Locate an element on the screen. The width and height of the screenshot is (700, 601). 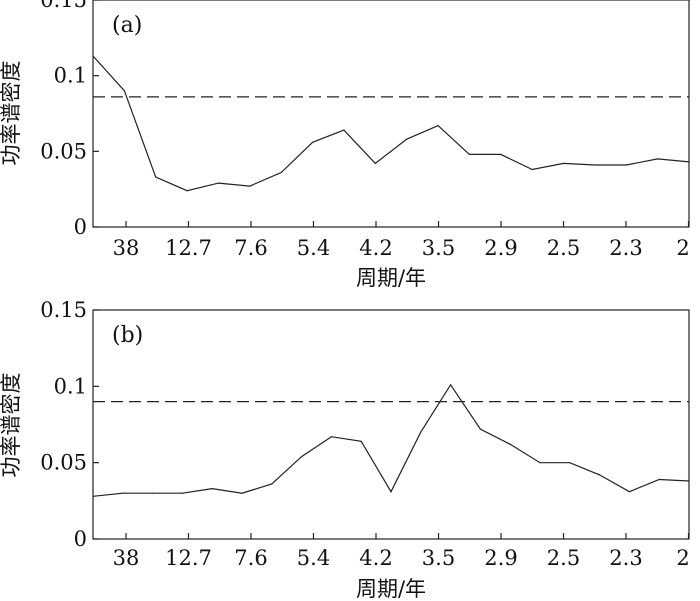
panel-label-b: (b) is located at coordinates (127, 335).